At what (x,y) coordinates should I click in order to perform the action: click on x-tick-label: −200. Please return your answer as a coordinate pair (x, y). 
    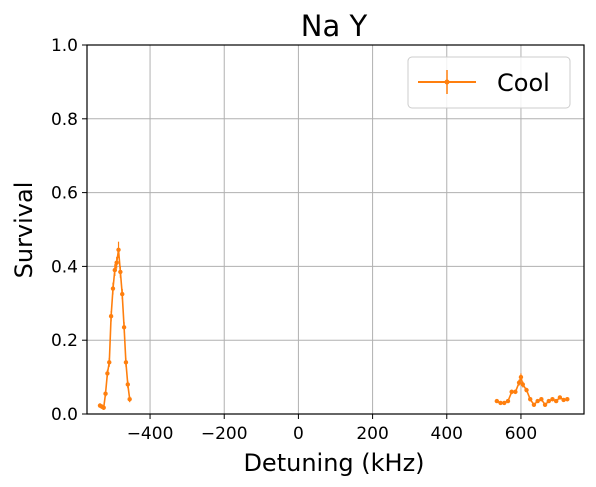
    Looking at the image, I should click on (224, 434).